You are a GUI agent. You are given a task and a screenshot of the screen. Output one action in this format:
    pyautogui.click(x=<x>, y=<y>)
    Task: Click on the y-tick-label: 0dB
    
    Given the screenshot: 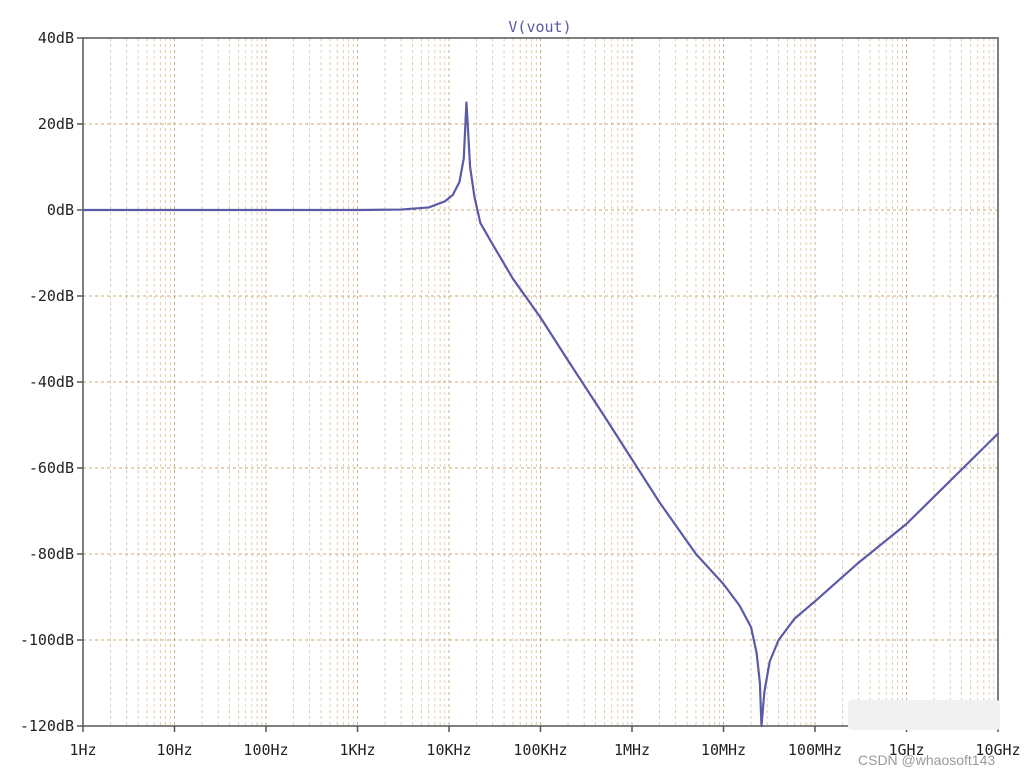 What is the action you would take?
    pyautogui.click(x=60, y=210)
    